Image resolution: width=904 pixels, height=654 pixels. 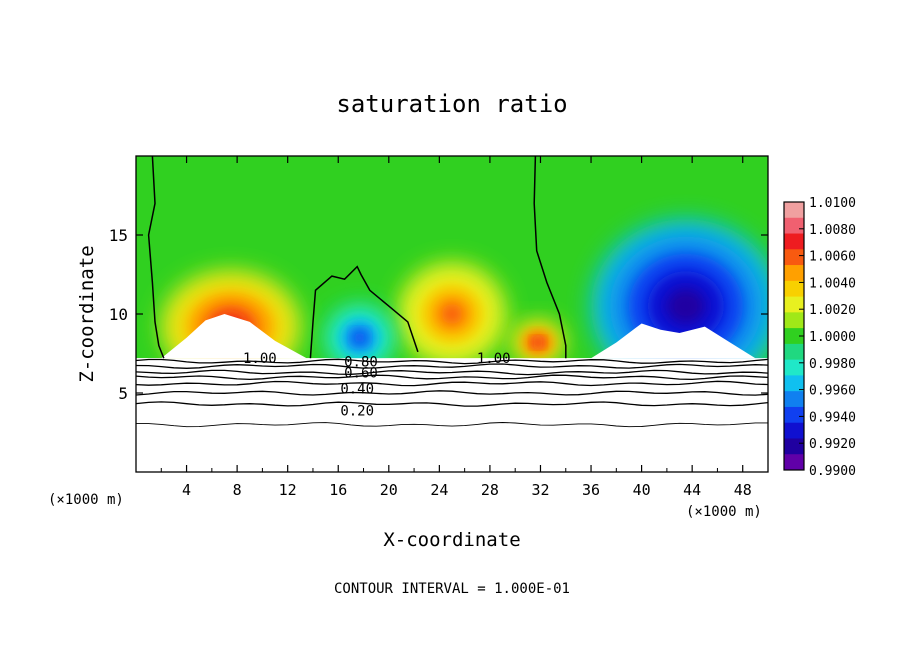 What do you see at coordinates (832, 310) in the screenshot?
I see `colorbar-label: 1.0020` at bounding box center [832, 310].